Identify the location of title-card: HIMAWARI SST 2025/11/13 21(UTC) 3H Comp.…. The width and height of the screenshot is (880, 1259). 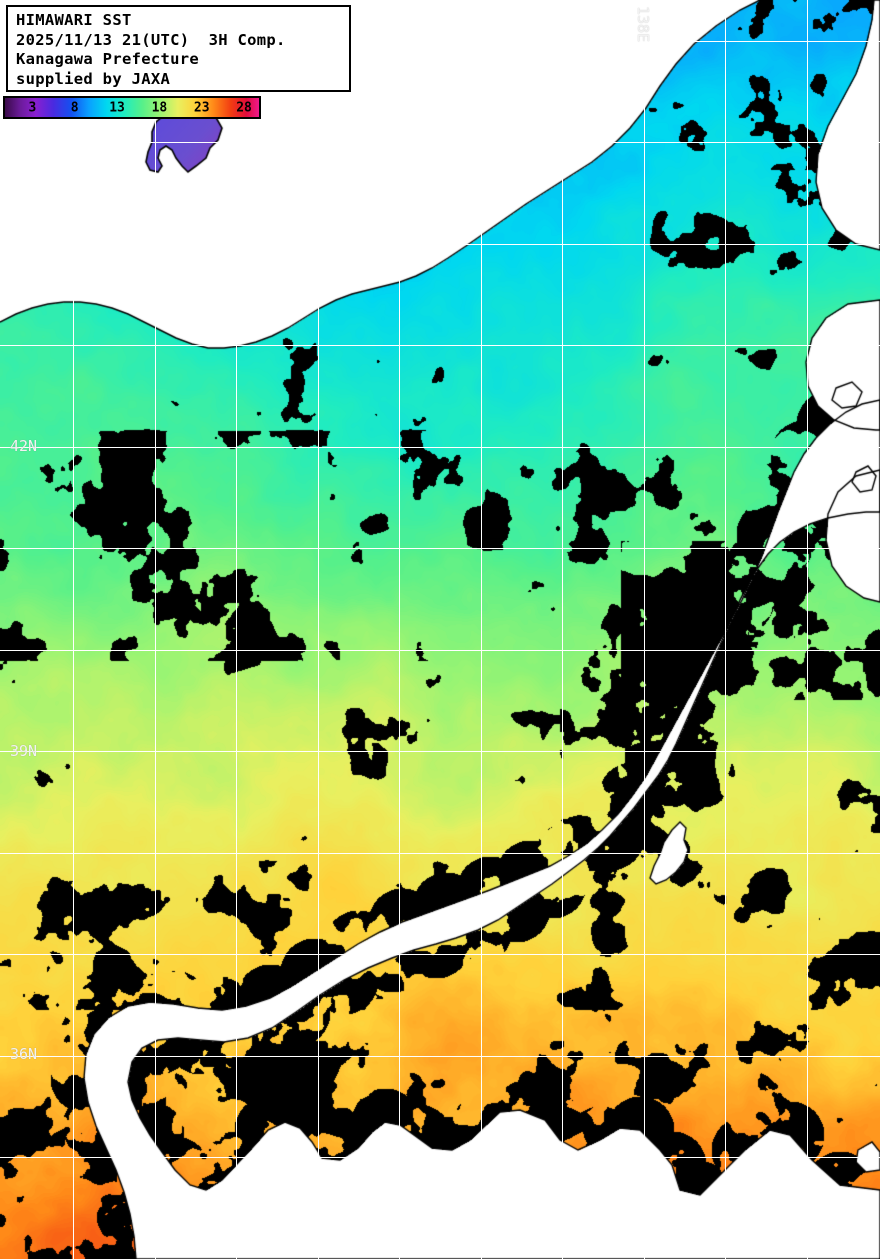
(178, 48).